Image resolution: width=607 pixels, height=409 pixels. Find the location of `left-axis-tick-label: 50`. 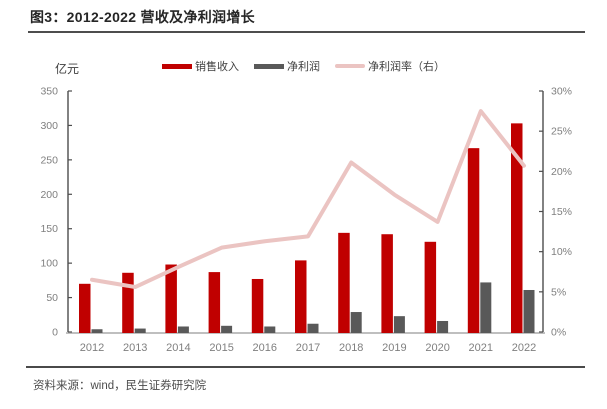

left-axis-tick-label: 50 is located at coordinates (52, 298).